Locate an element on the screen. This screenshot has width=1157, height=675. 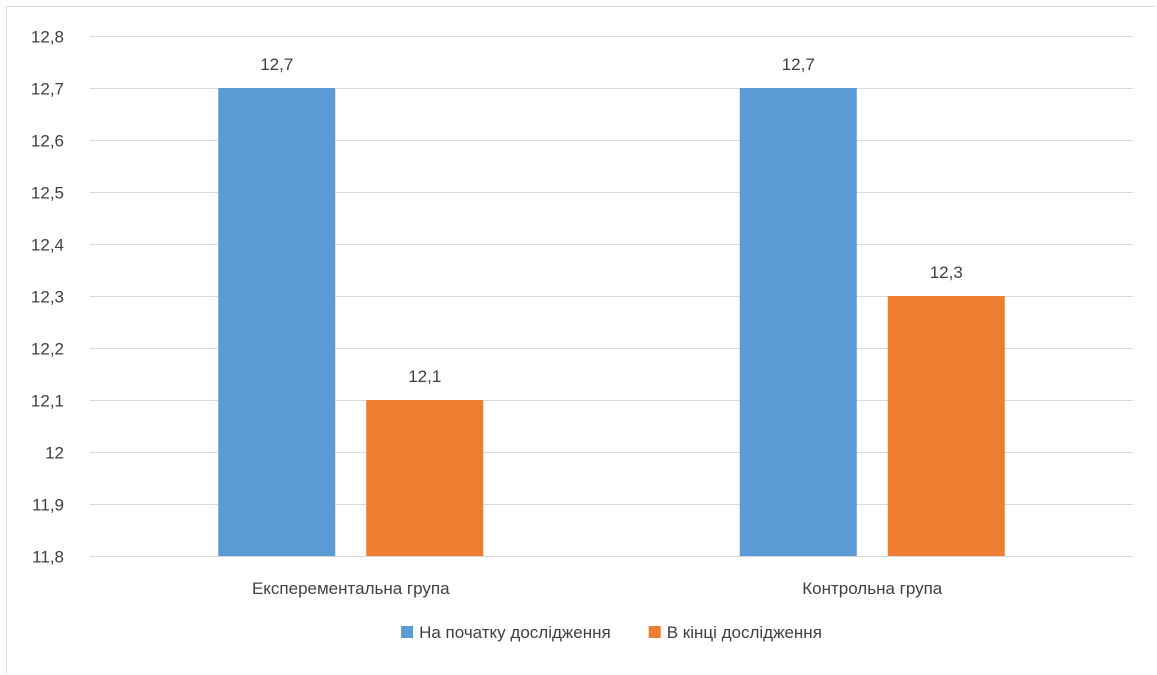
y-tick-label: 12 is located at coordinates (54, 453).